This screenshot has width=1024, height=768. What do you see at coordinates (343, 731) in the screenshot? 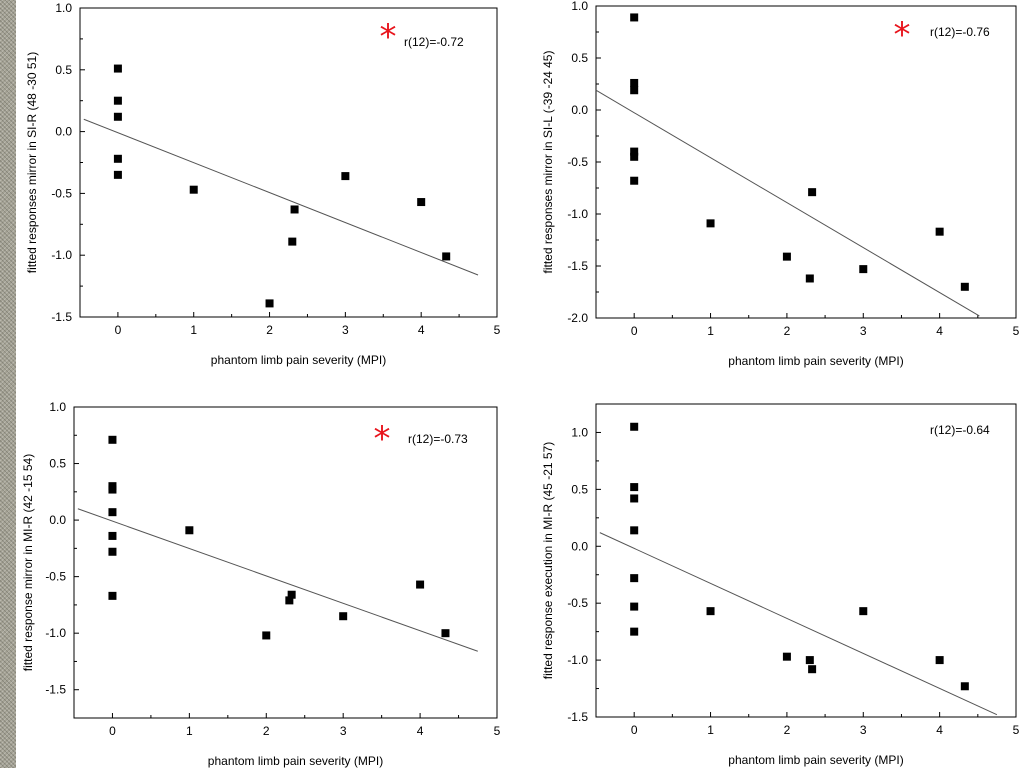
I see `x-tick-label: 3` at bounding box center [343, 731].